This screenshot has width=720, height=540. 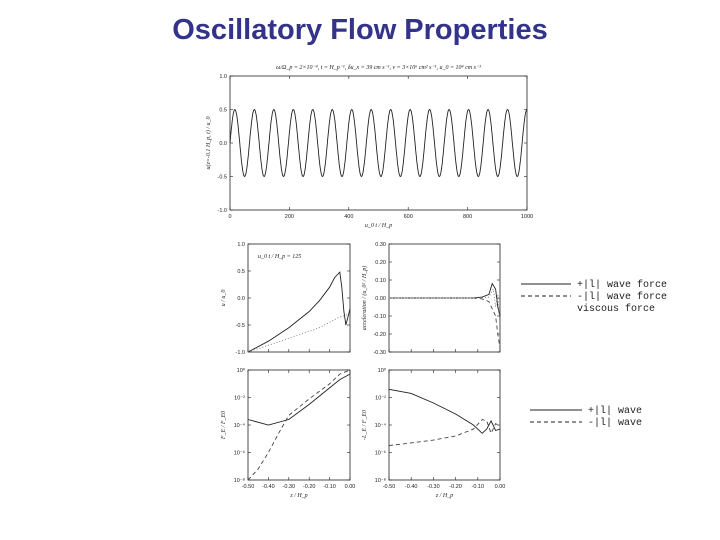 What do you see at coordinates (360, 30) in the screenshot?
I see `slide-title: Oscillatory Flow Properties` at bounding box center [360, 30].